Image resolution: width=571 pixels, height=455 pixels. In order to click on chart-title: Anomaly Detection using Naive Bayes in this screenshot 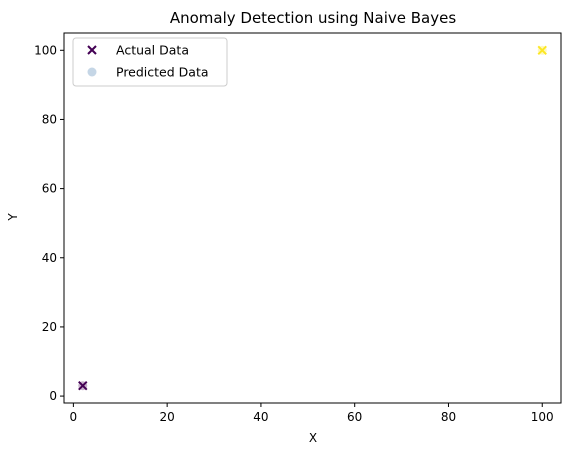, I will do `click(313, 18)`.